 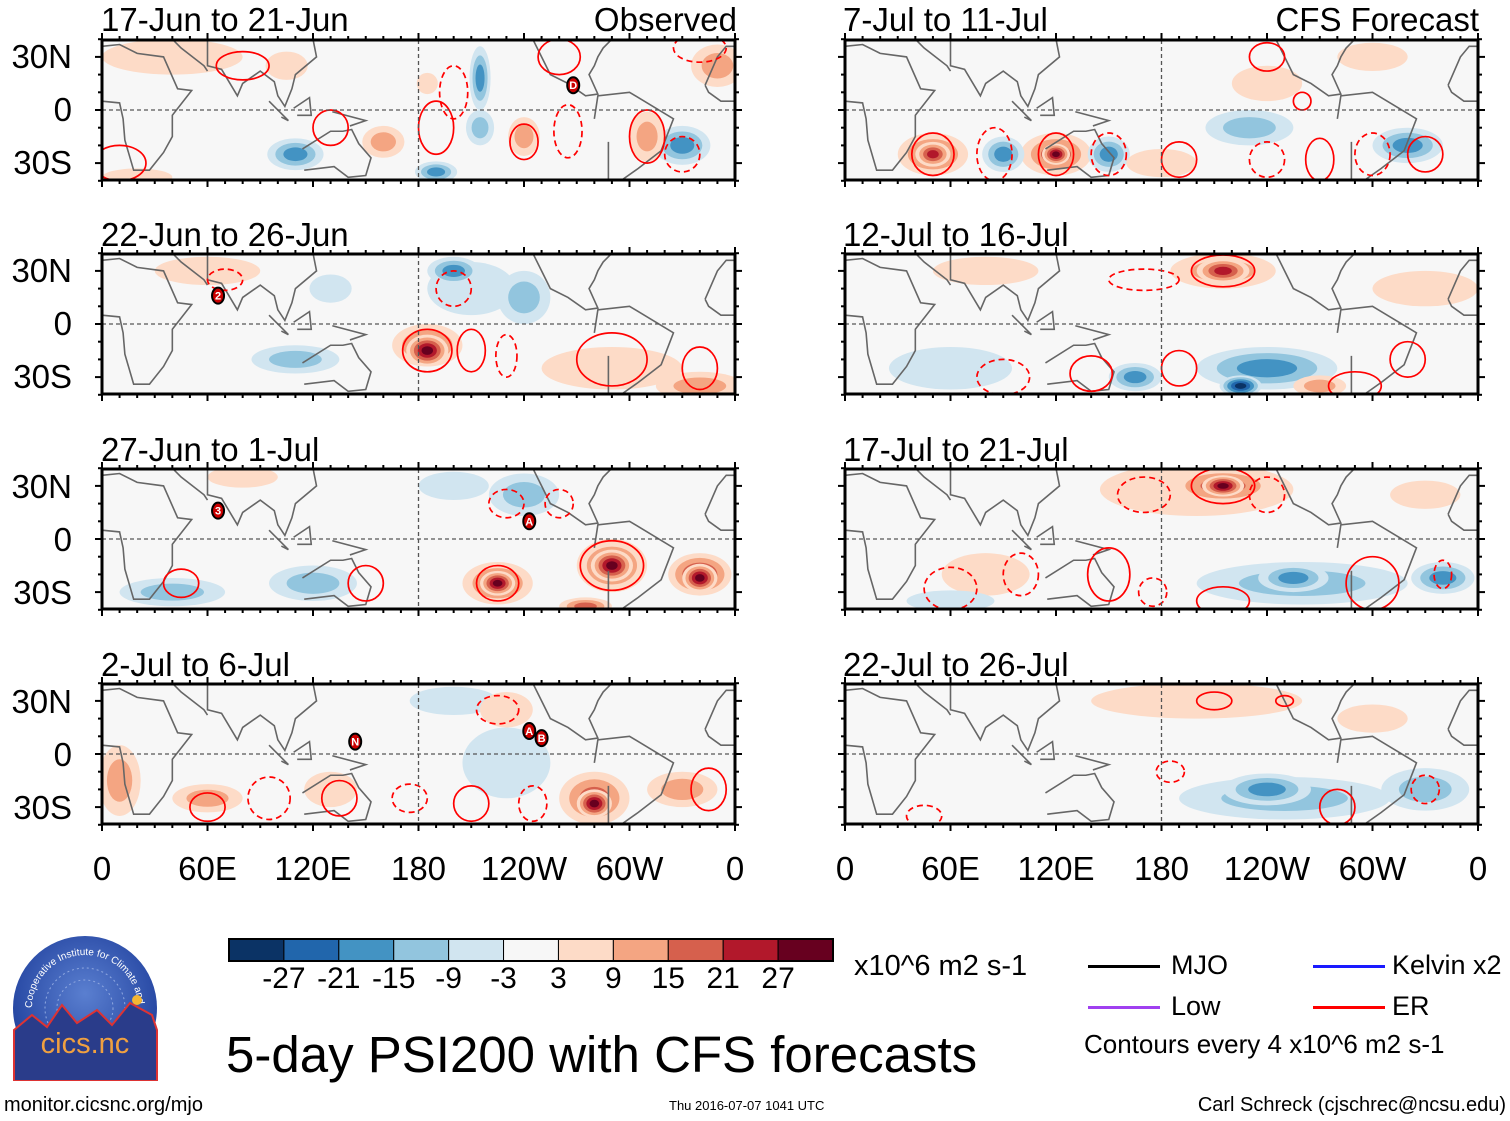 What do you see at coordinates (1264, 1044) in the screenshot?
I see `contours-note: Contours every 4 x10^6 m2 s-1` at bounding box center [1264, 1044].